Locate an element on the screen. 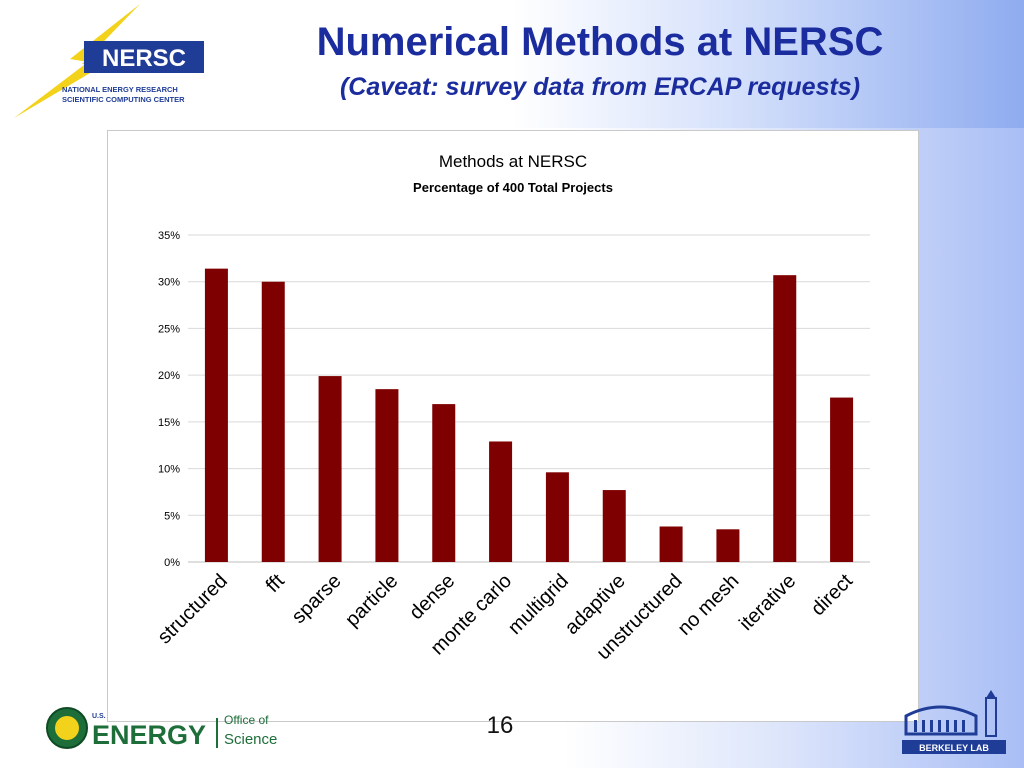  x-tick-label: particle is located at coordinates (371, 600).